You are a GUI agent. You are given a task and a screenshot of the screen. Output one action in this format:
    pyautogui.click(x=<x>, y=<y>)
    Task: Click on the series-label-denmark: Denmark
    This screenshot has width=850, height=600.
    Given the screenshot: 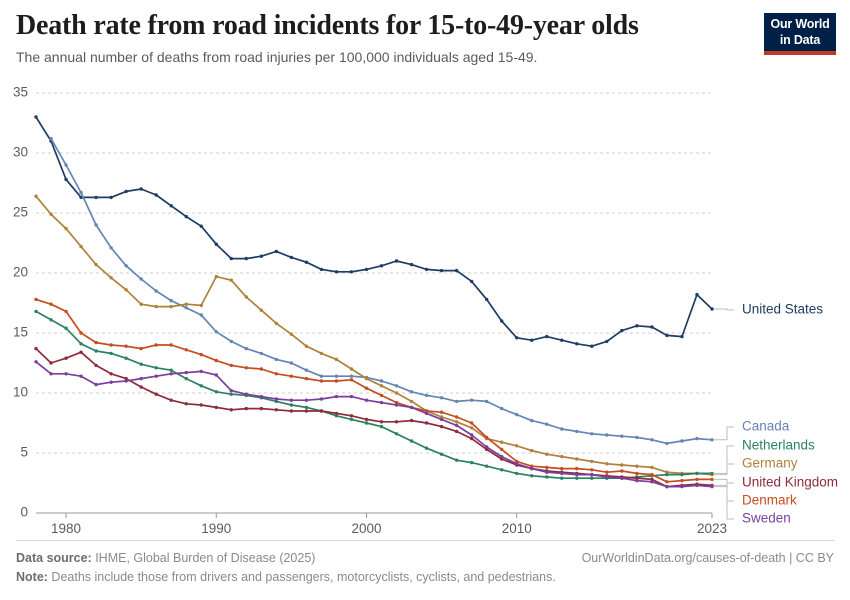 What is the action you would take?
    pyautogui.click(x=769, y=500)
    